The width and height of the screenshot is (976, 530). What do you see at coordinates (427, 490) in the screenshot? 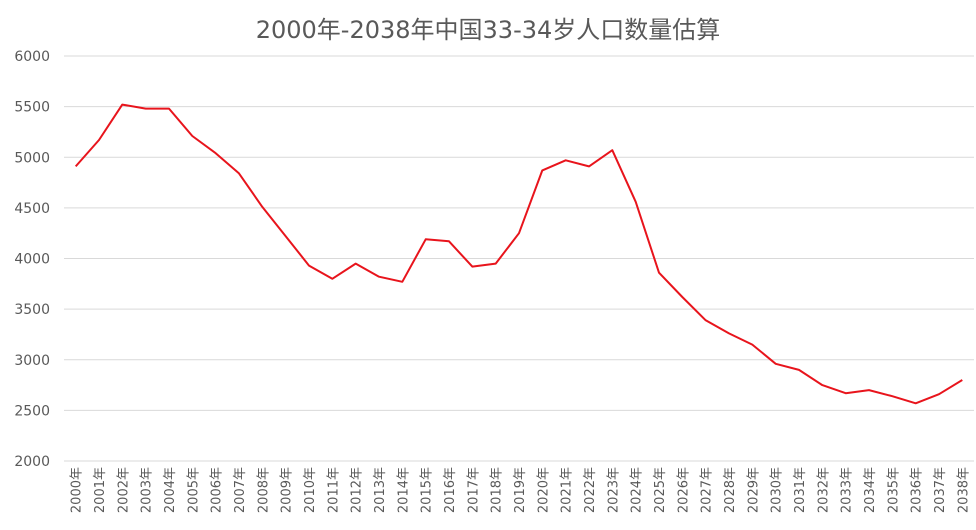
I see `x-tick-label: 2015年` at bounding box center [427, 490].